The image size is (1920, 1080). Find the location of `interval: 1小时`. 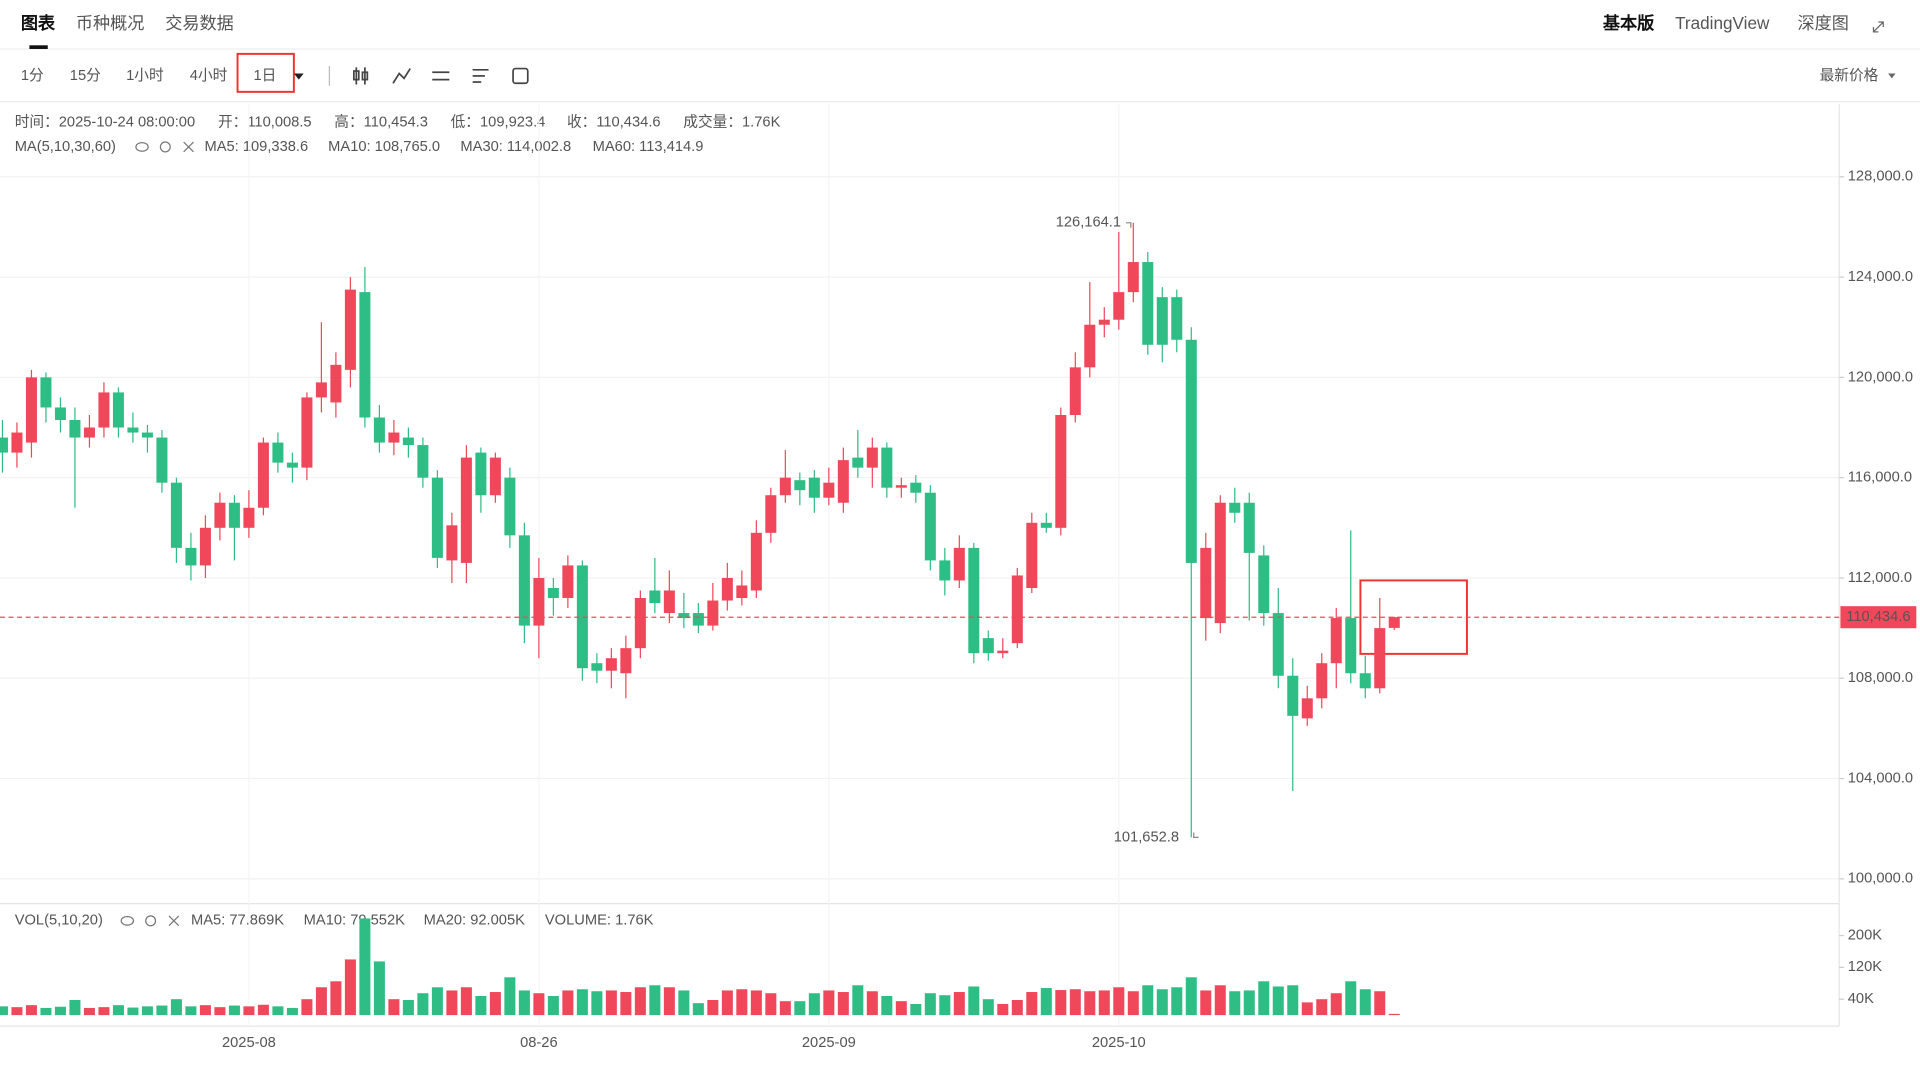

interval: 1小时 is located at coordinates (145, 75).